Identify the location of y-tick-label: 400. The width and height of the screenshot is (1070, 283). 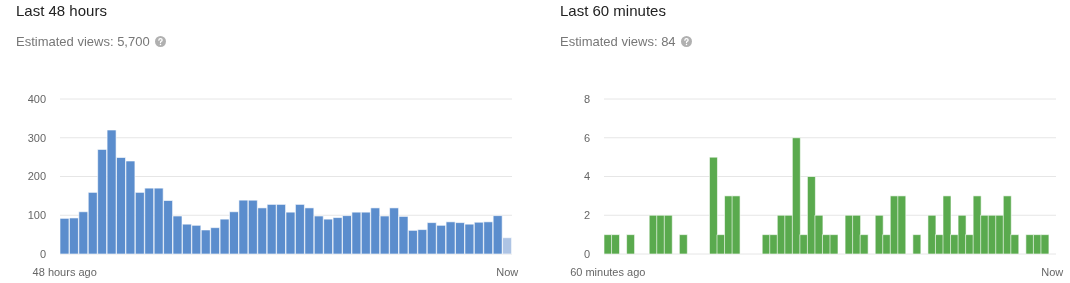
(36, 98).